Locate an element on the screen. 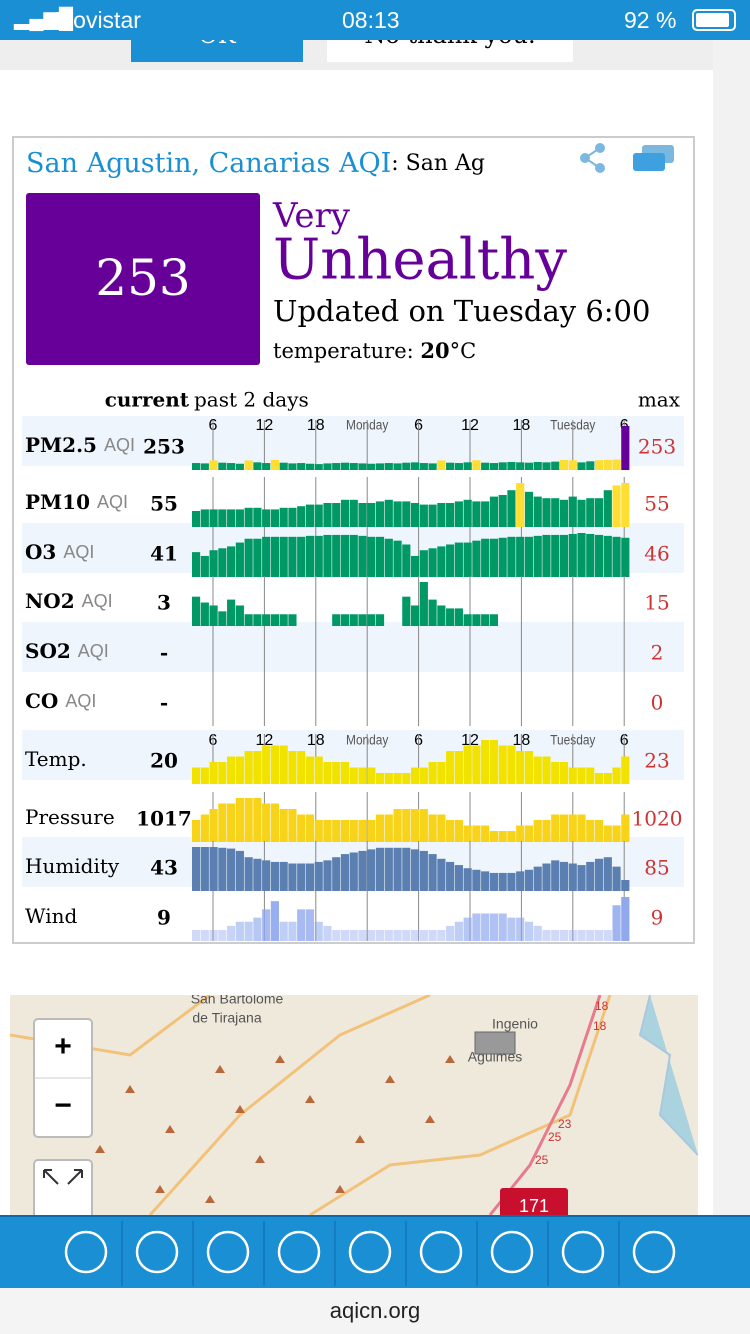 The height and width of the screenshot is (1334, 750). current-value: - is located at coordinates (164, 703).